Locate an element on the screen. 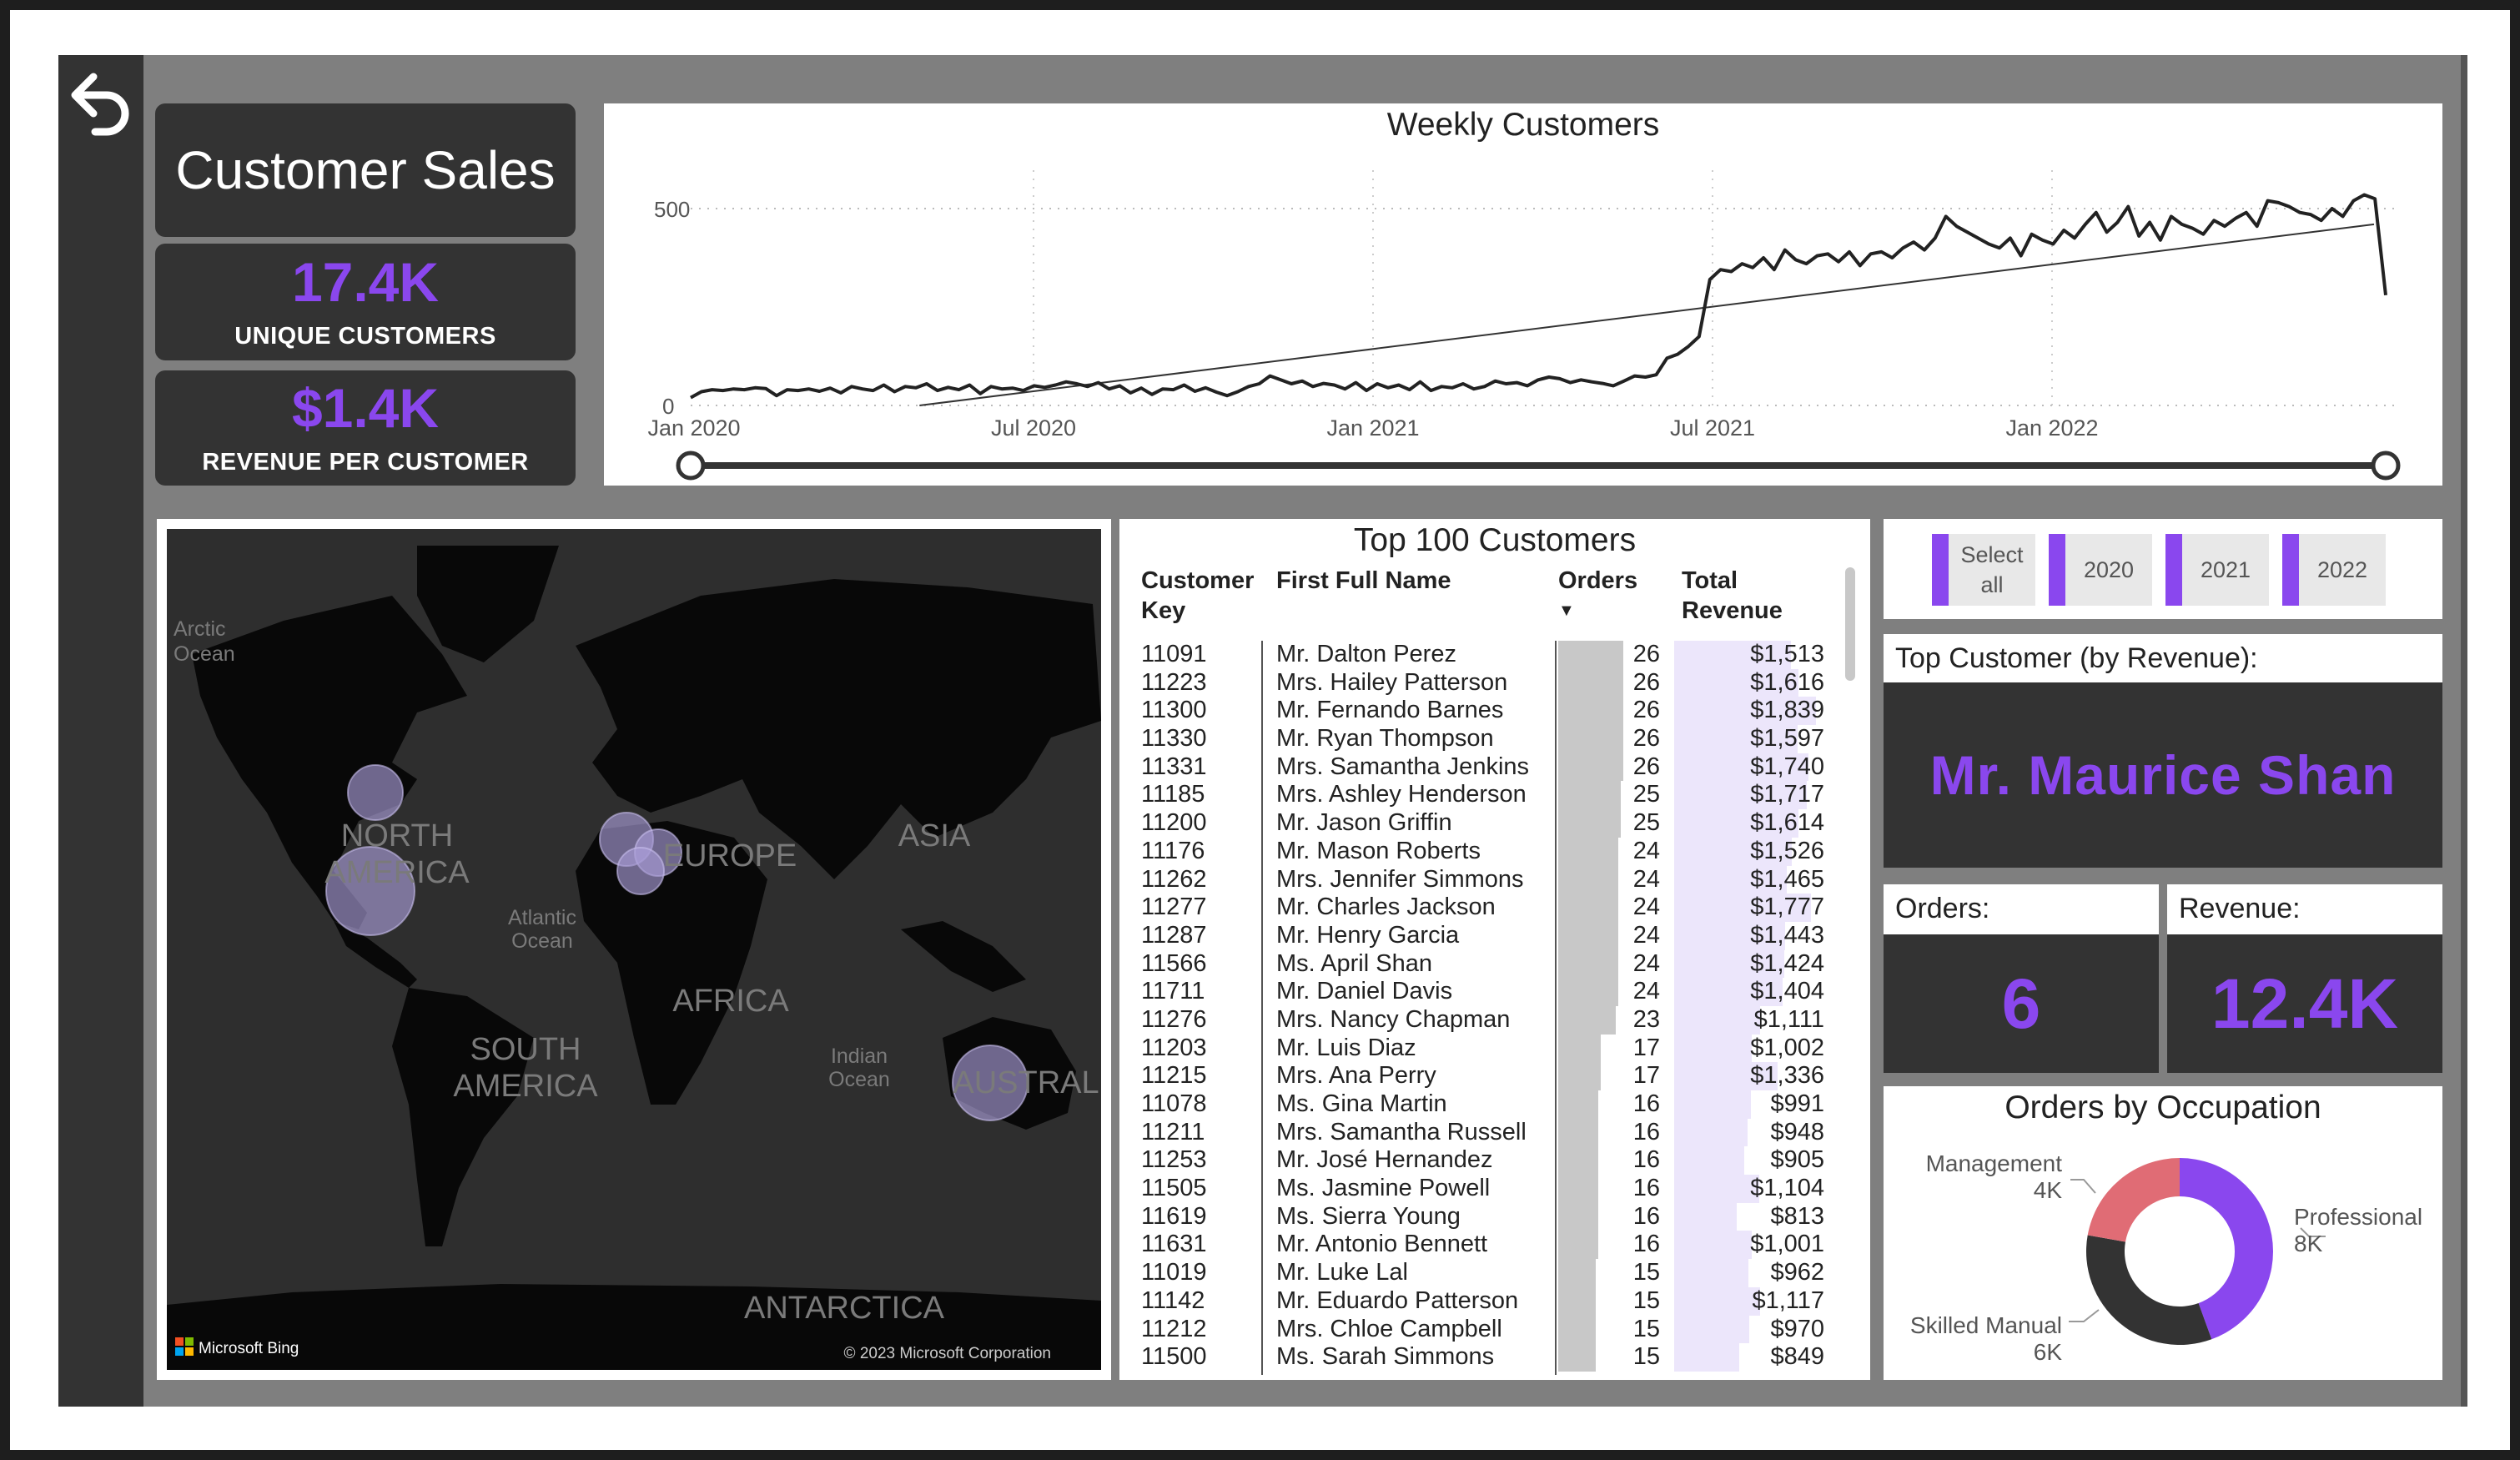 This screenshot has width=2520, height=1460. table-row: 11223 Mrs. Hailey Patterson 26 $1,616 is located at coordinates (1486, 682).